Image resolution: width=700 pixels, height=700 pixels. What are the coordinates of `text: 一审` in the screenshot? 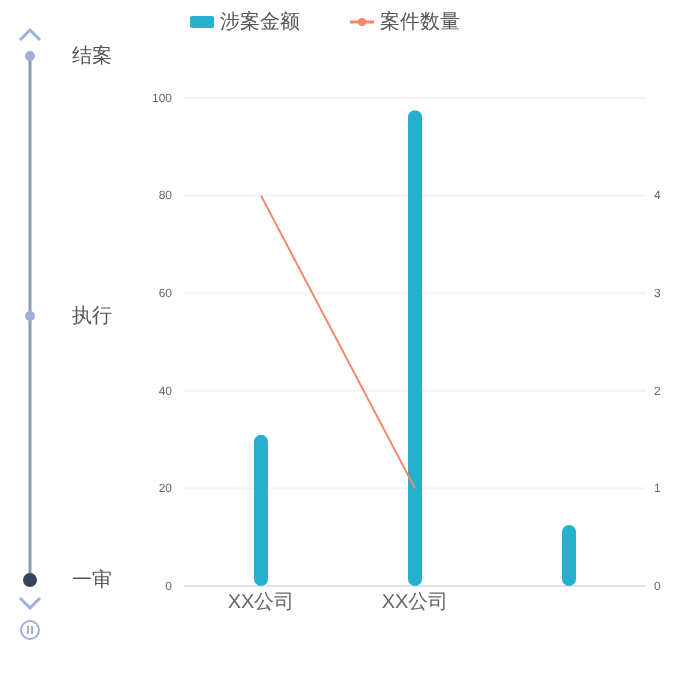 It's located at (92, 580).